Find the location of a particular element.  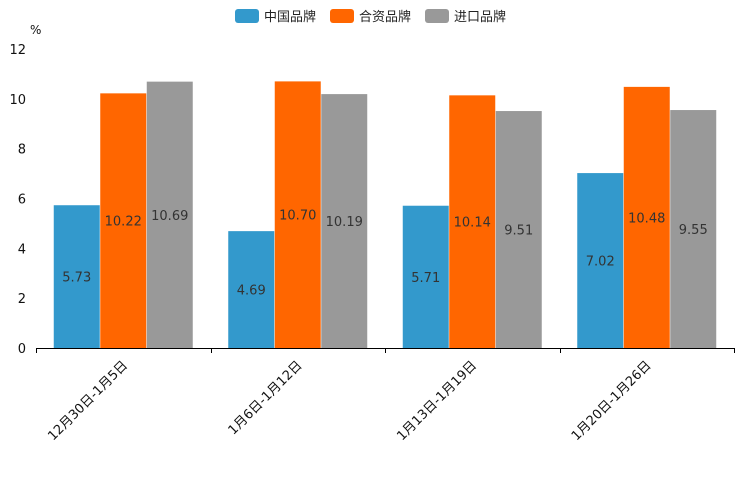

data-label-3-3: 9.51 is located at coordinates (518, 231).